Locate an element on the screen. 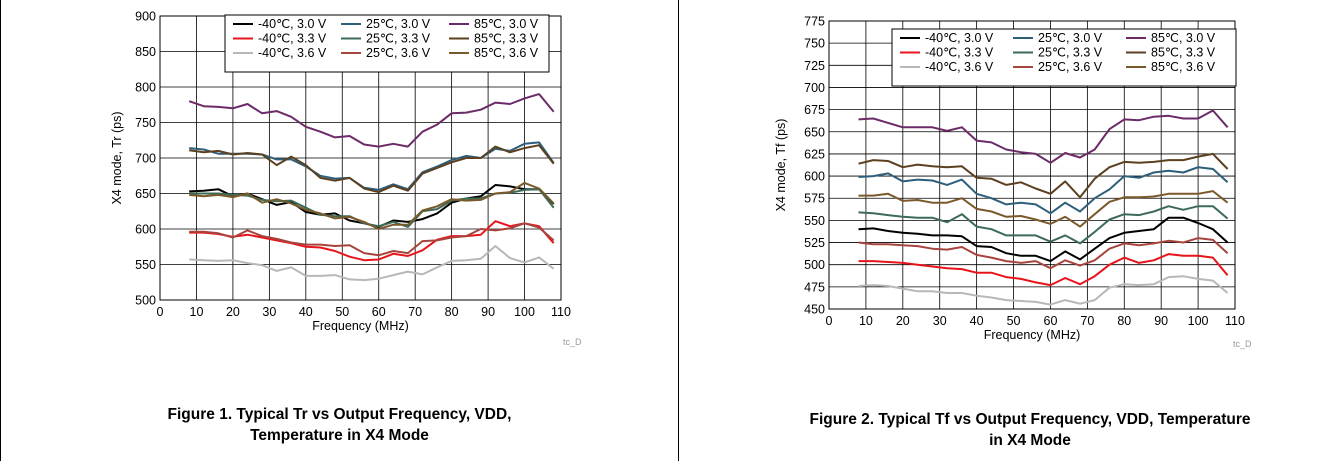 The height and width of the screenshot is (461, 1338). fig1-y-tick-label: 650 is located at coordinates (145, 194).